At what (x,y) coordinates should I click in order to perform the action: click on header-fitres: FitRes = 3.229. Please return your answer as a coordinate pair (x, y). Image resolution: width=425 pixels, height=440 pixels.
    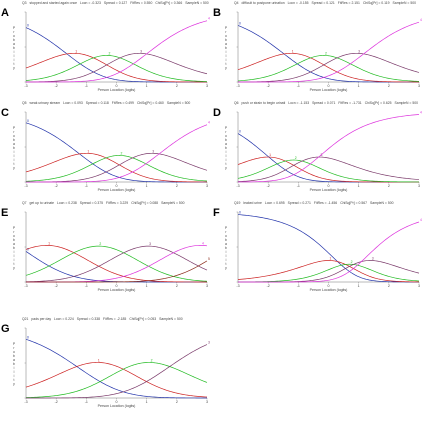
    Looking at the image, I should click on (117, 203).